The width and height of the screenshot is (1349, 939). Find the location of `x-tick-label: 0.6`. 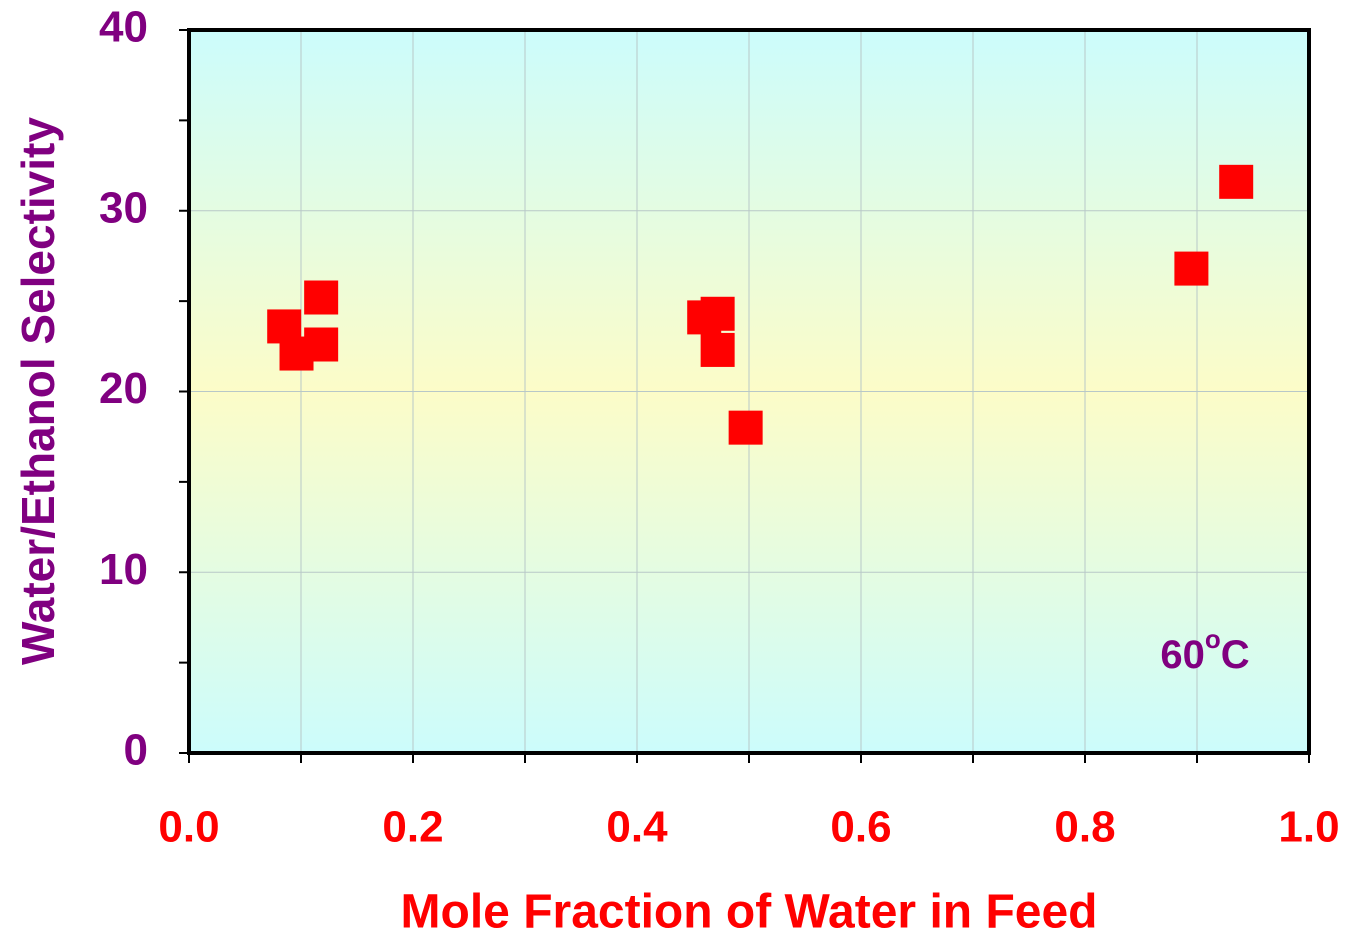

x-tick-label: 0.6 is located at coordinates (860, 827).